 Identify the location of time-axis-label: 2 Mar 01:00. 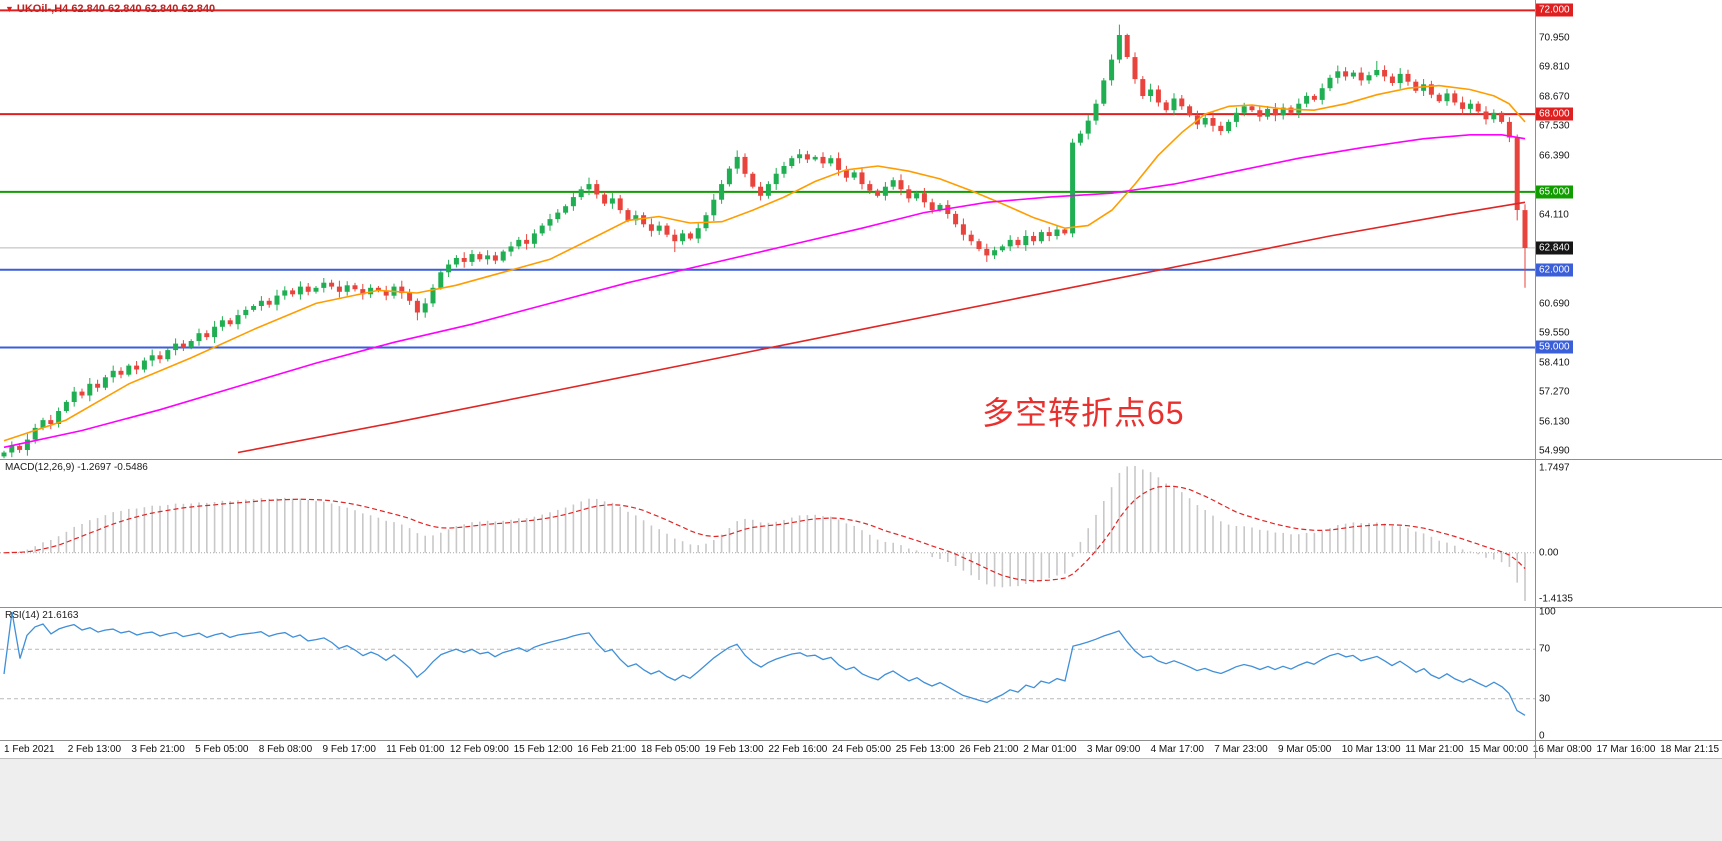
(1050, 749).